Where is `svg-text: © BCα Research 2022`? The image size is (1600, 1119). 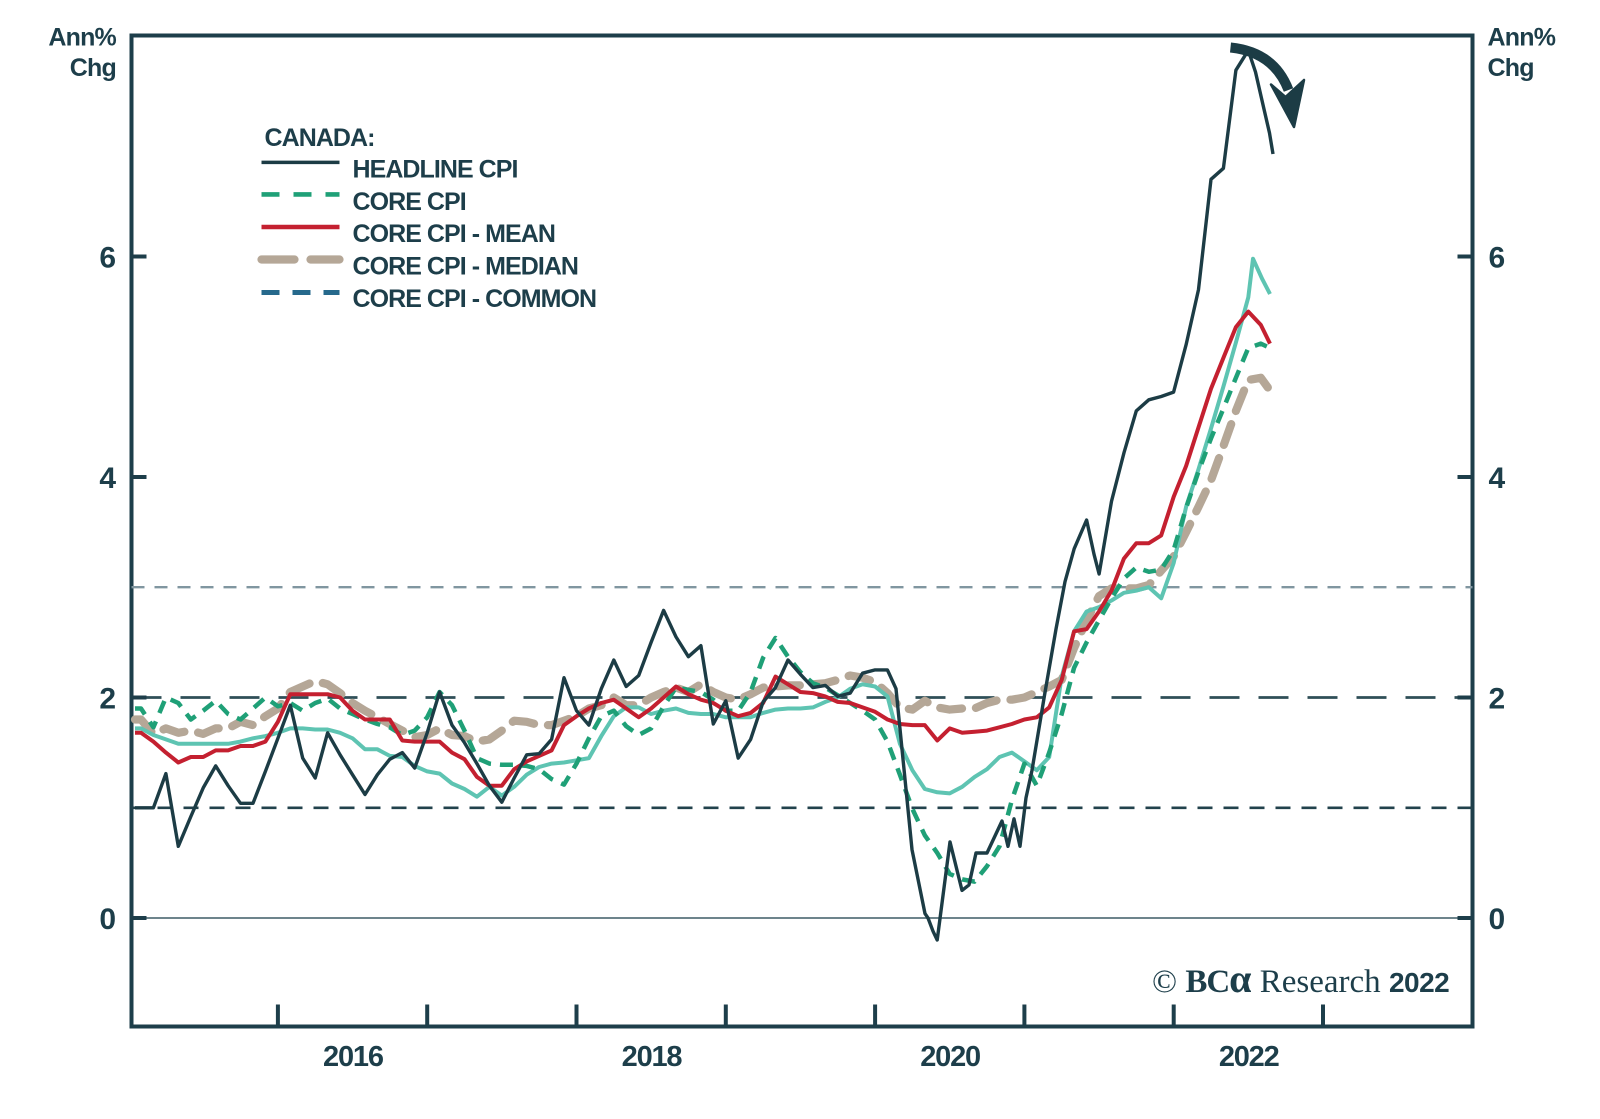
svg-text: © BCα Research 2022 is located at coordinates (1300, 978).